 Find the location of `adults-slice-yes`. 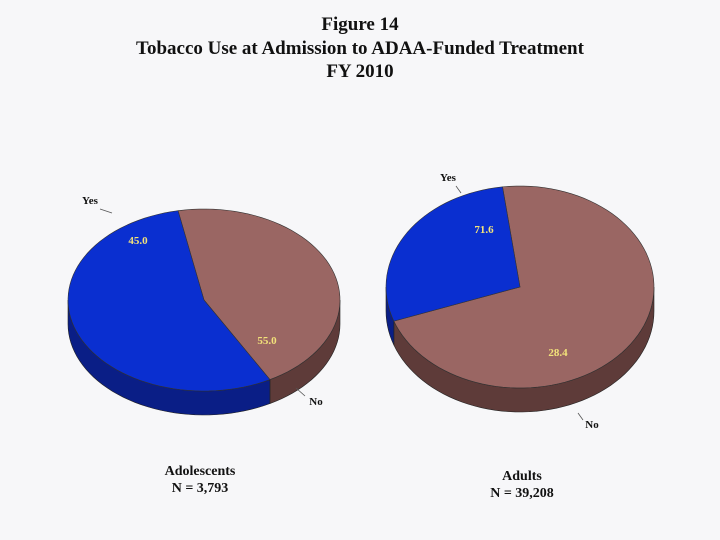

adults-slice-yes is located at coordinates (524, 287).